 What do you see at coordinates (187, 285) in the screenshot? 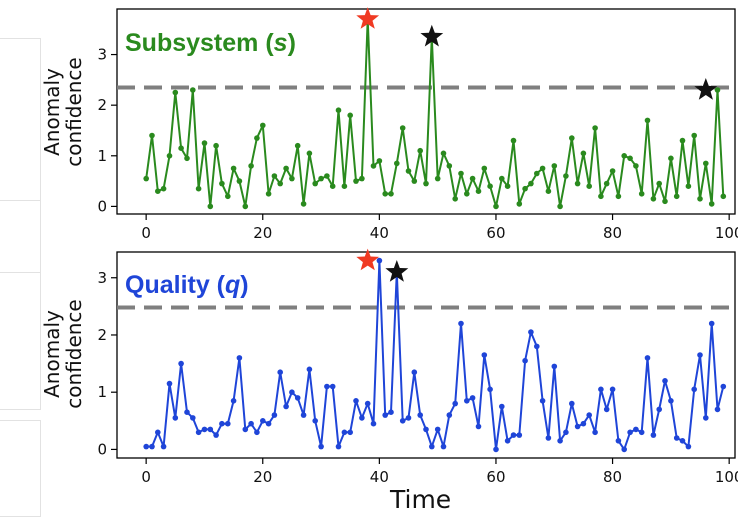
I see `chart2-title: Quality (q)` at bounding box center [187, 285].